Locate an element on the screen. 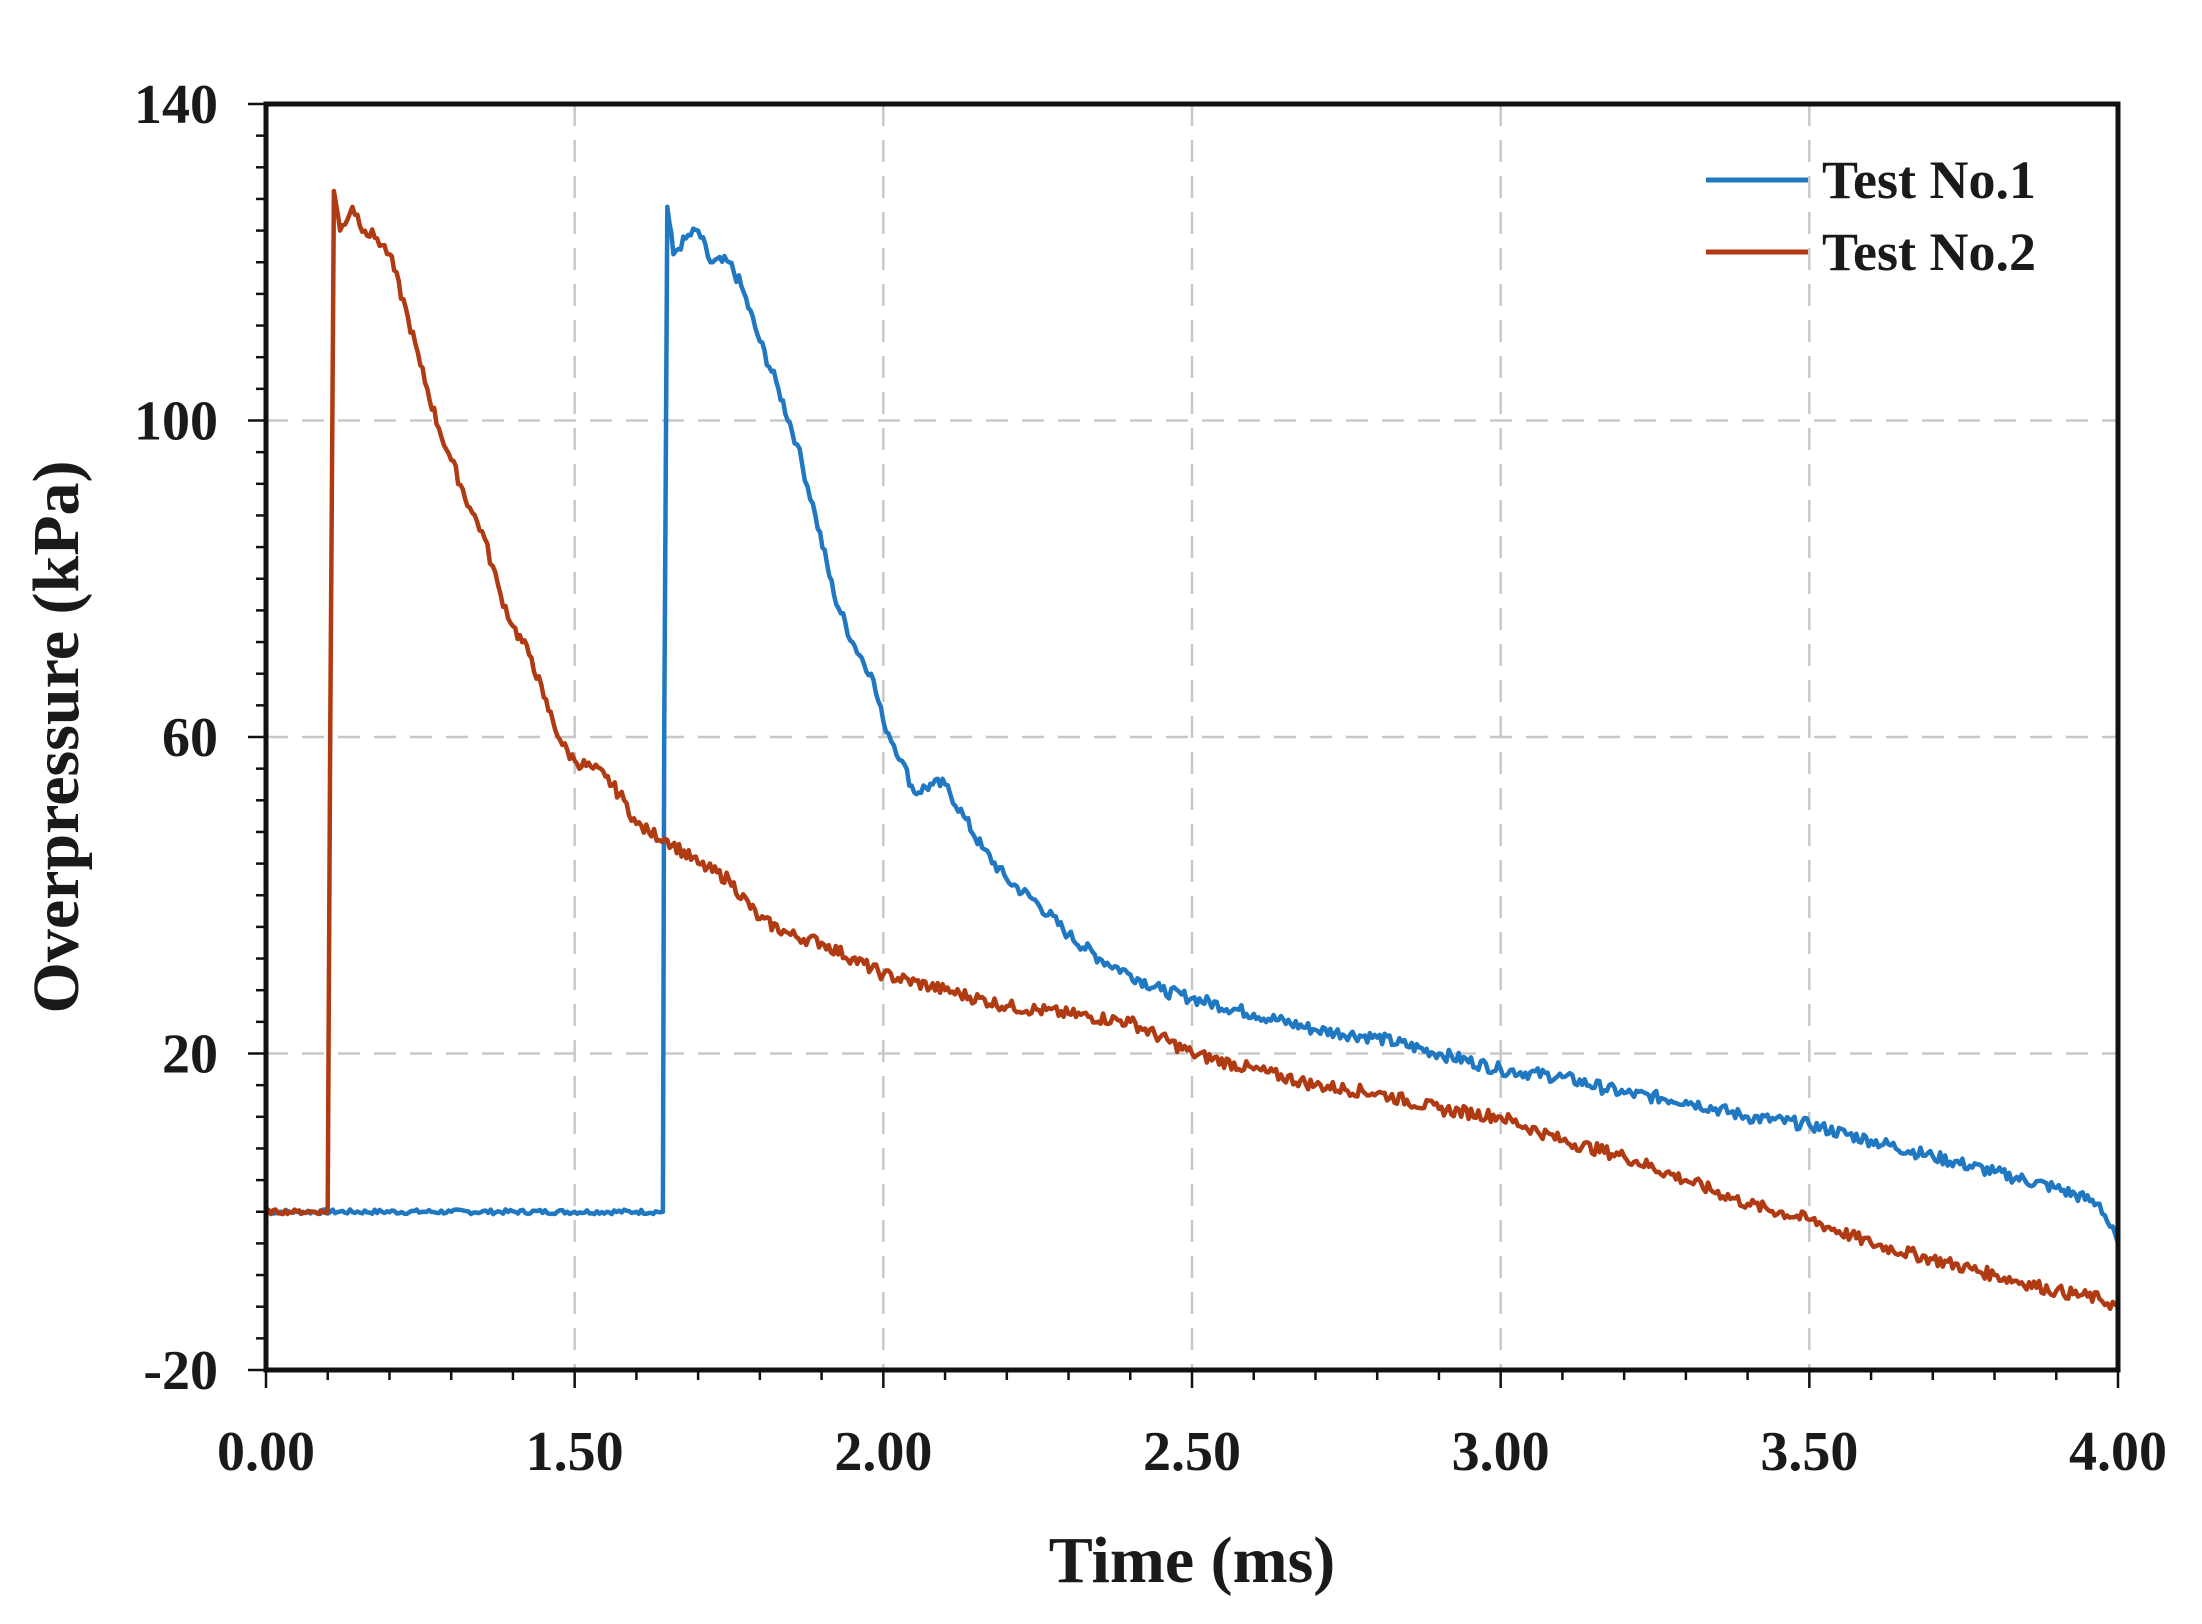 This screenshot has height=1624, width=2202. x-tick-label: 3.50 is located at coordinates (1809, 1452).